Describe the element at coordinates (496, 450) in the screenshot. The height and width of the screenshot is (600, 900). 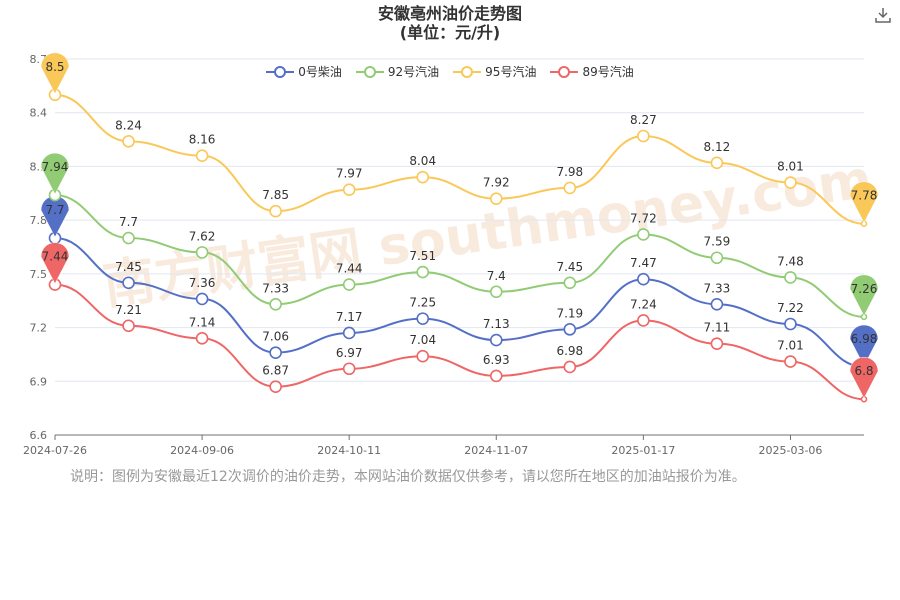
I see `x-tick-label: 2024-11-07` at that location.